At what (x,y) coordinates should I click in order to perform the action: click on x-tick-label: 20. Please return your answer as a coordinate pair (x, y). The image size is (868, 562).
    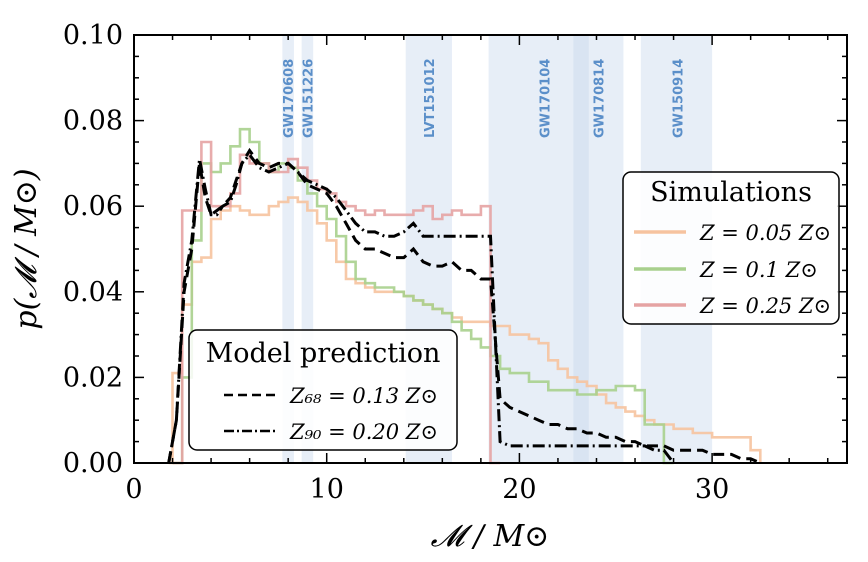
    Looking at the image, I should click on (519, 489).